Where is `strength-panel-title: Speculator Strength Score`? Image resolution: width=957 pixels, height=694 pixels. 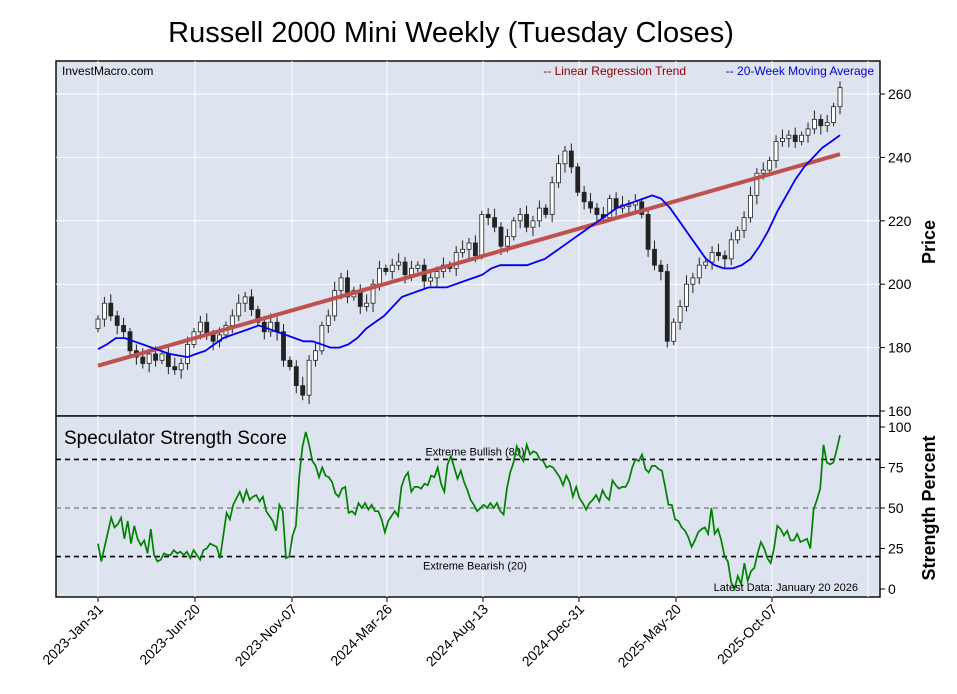
strength-panel-title: Speculator Strength Score is located at coordinates (175, 438).